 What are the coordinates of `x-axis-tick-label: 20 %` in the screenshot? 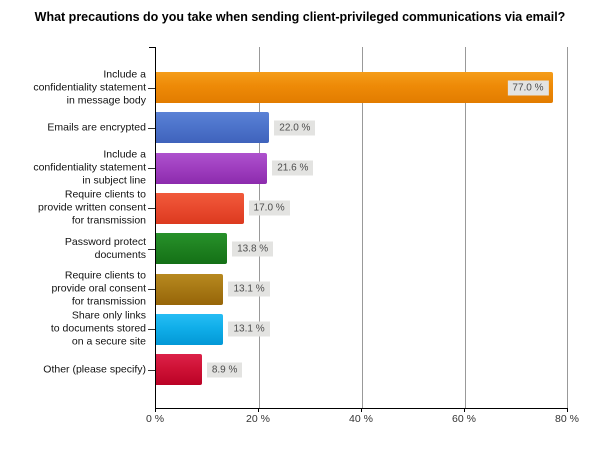 It's located at (258, 419).